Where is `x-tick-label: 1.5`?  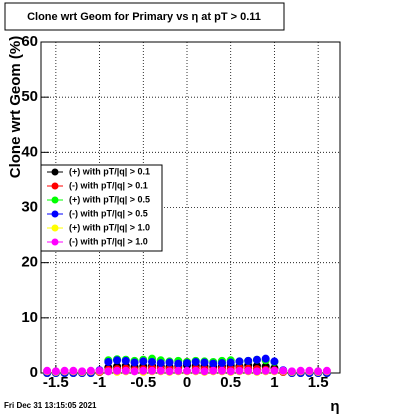
x-tick-label: 1.5 is located at coordinates (318, 382).